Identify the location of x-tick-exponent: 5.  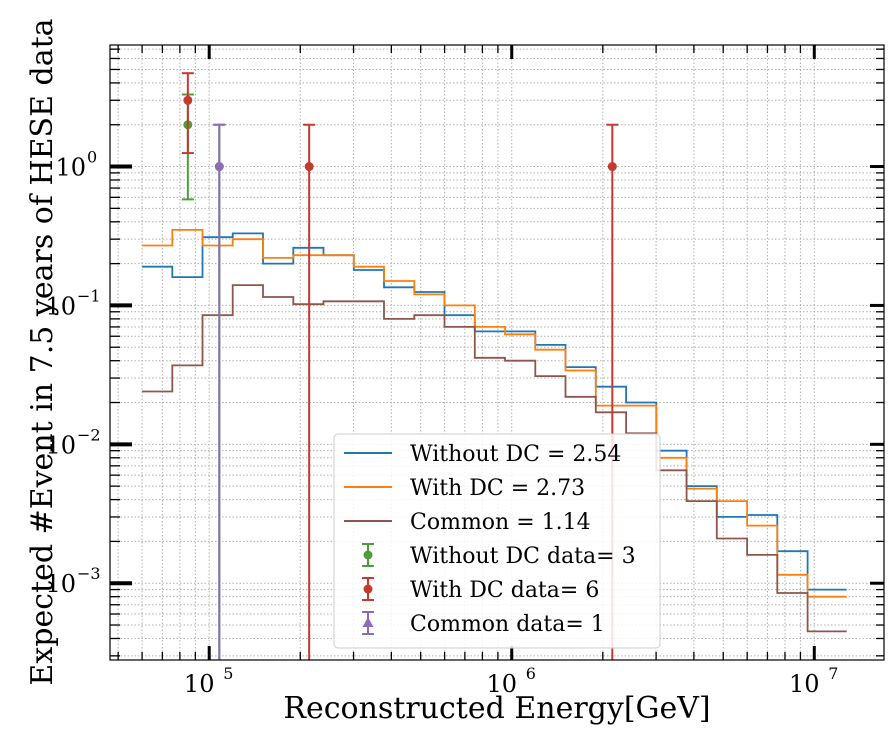
(228, 673).